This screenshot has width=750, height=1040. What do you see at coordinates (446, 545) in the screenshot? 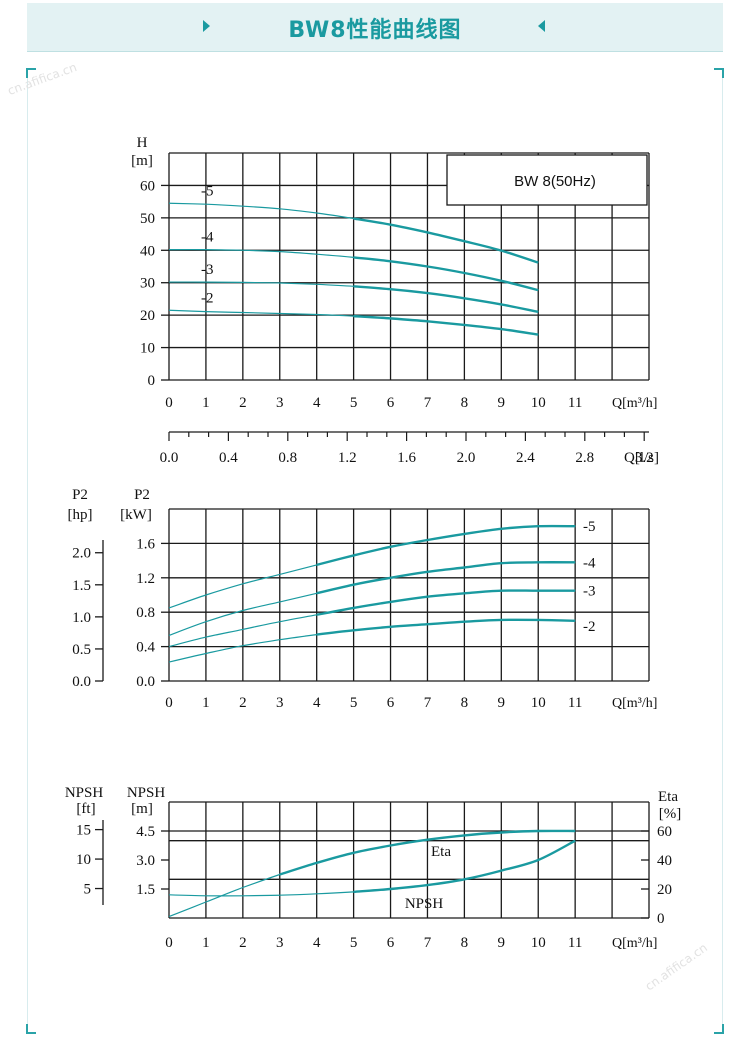
I see `power-series--5` at bounding box center [446, 545].